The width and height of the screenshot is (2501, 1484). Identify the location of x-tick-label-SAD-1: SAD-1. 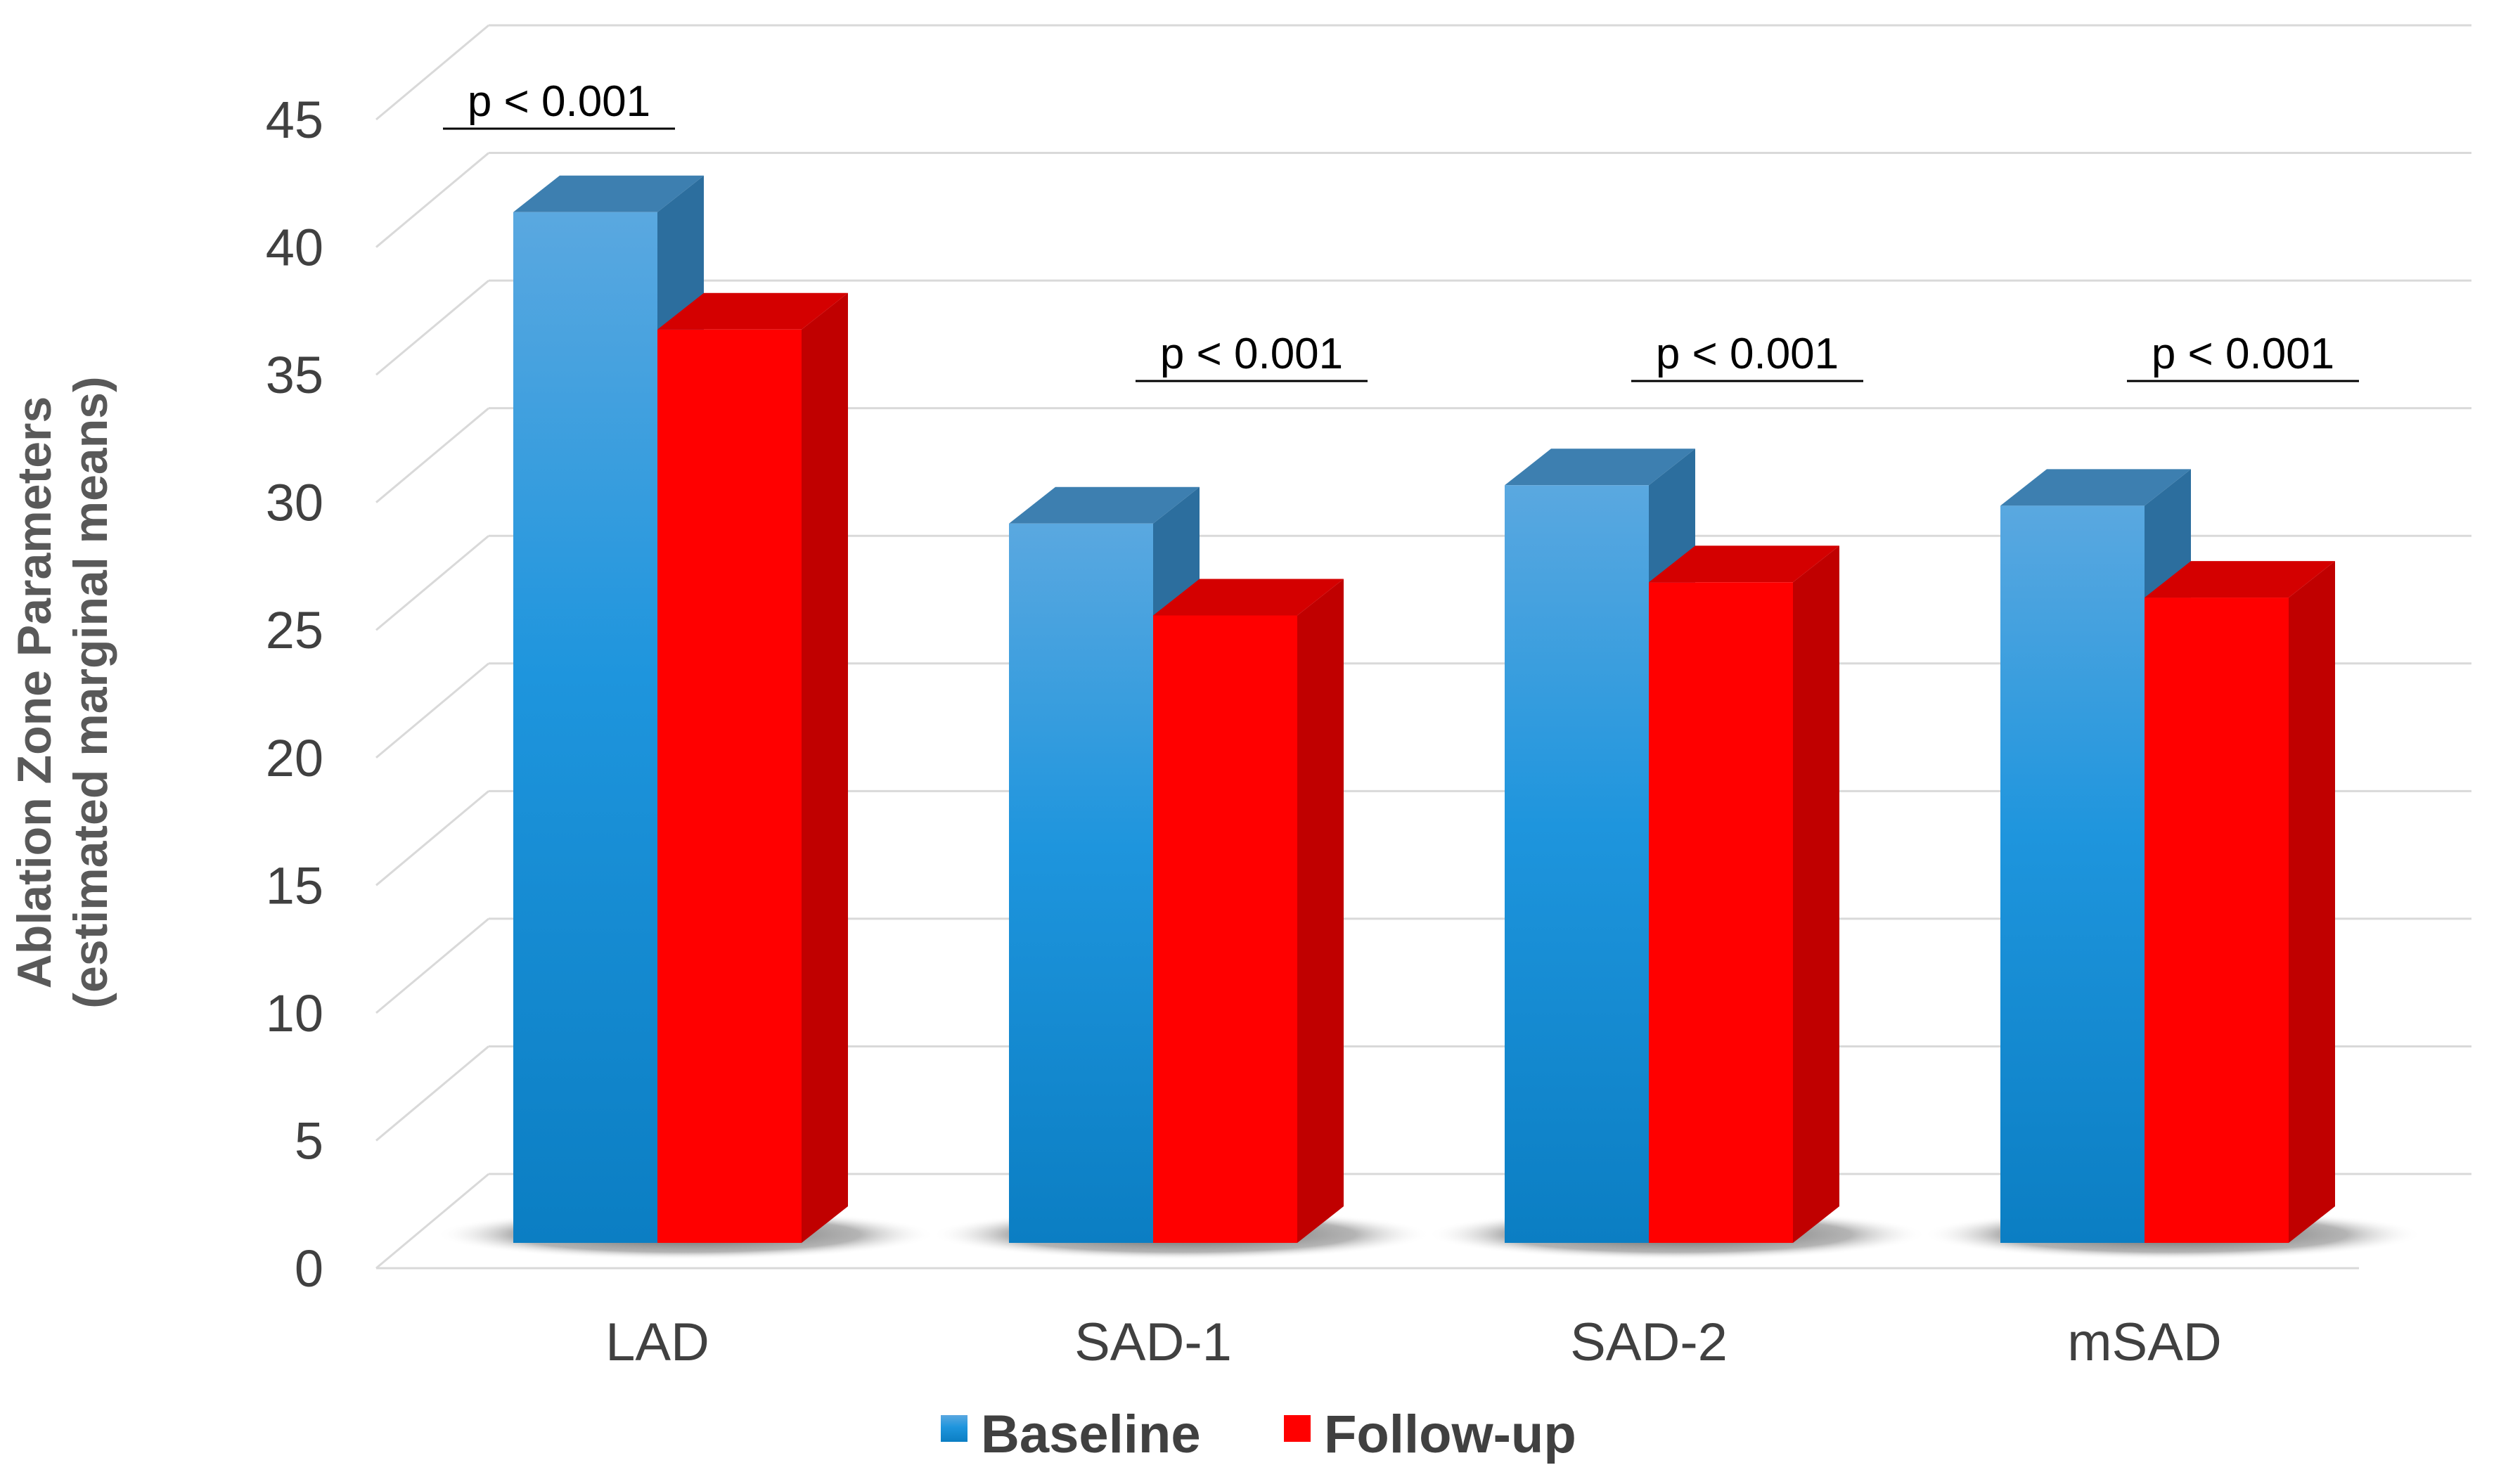
(1153, 1342).